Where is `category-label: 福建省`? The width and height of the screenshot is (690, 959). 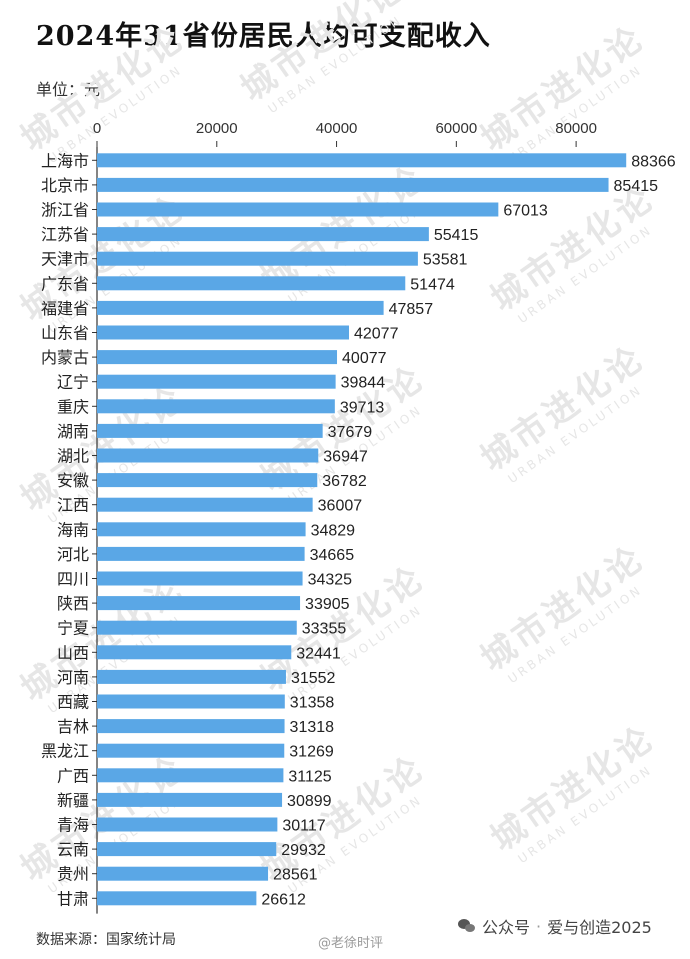 category-label: 福建省 is located at coordinates (65, 308).